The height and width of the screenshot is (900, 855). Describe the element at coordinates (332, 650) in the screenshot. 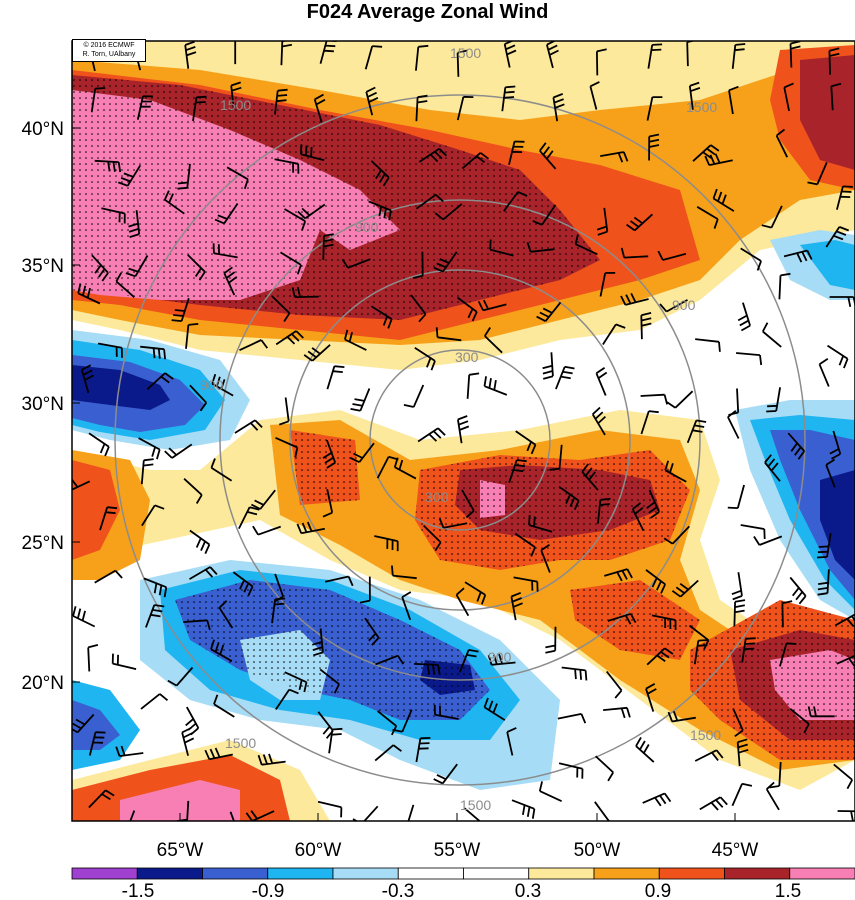

I see `stipple-south` at that location.